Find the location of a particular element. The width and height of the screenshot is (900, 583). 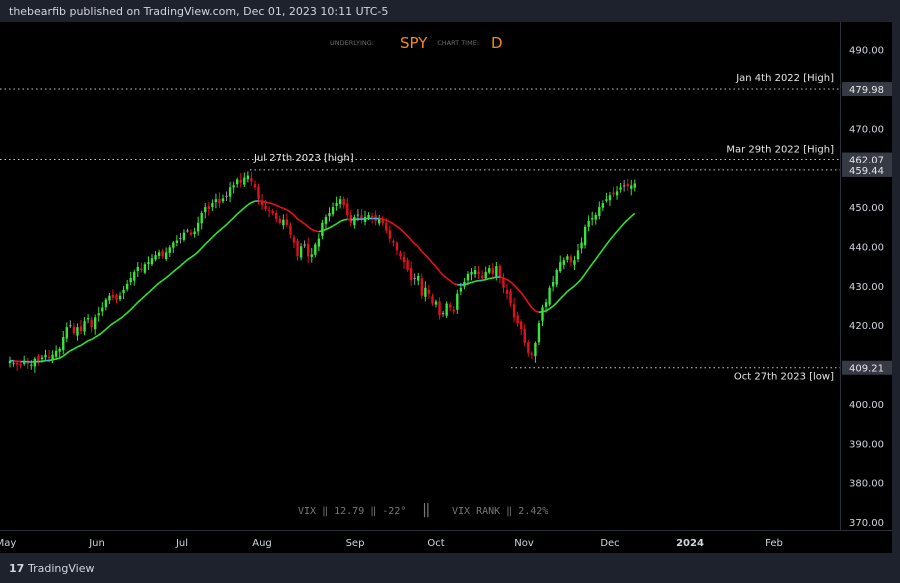

svg-text: 462.07 is located at coordinates (866, 161).